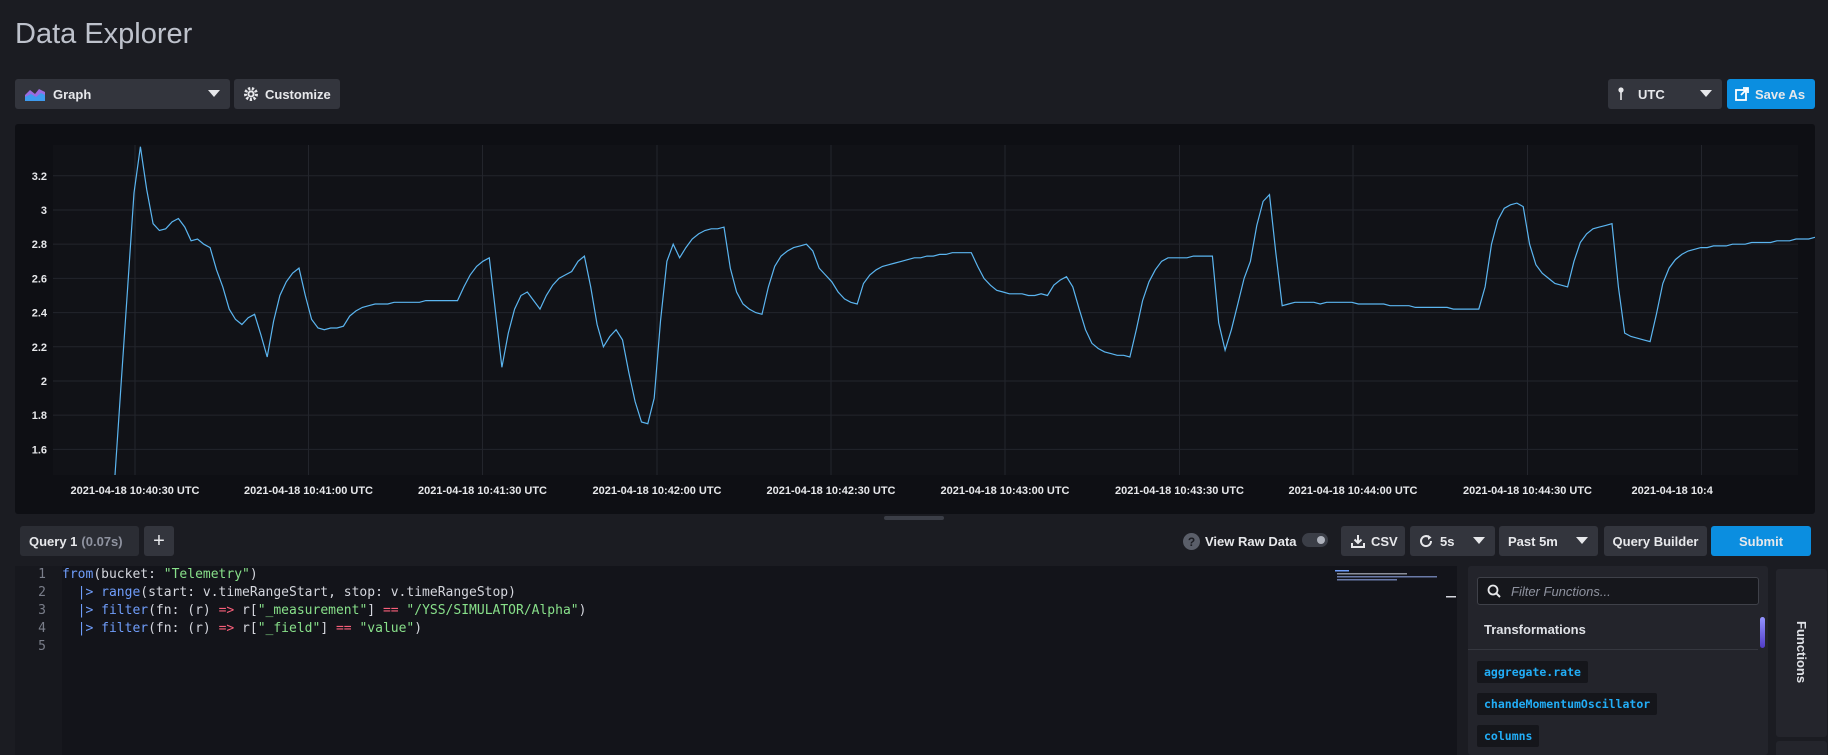 The height and width of the screenshot is (755, 1828). I want to click on y-tick-label: 1.8, so click(39, 416).